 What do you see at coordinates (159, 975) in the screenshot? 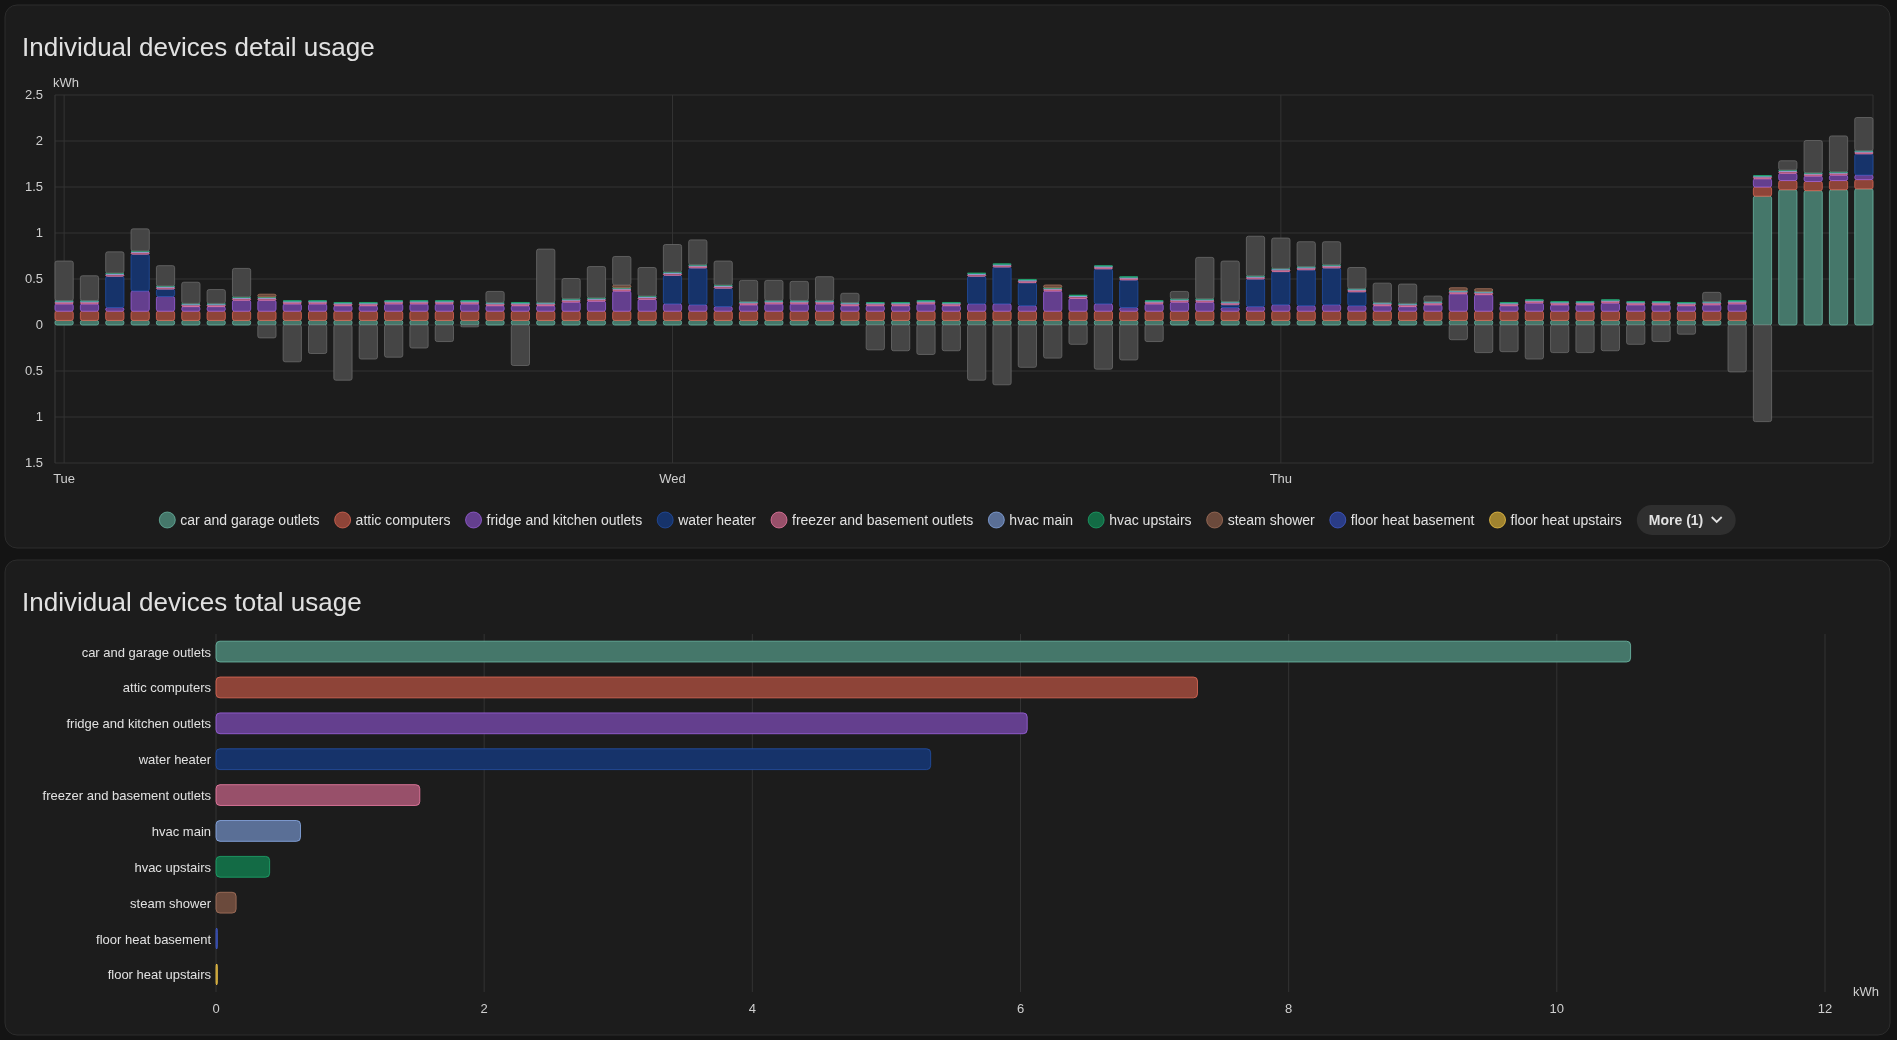
I see `y-tick-label: floor heat upstairs` at bounding box center [159, 975].